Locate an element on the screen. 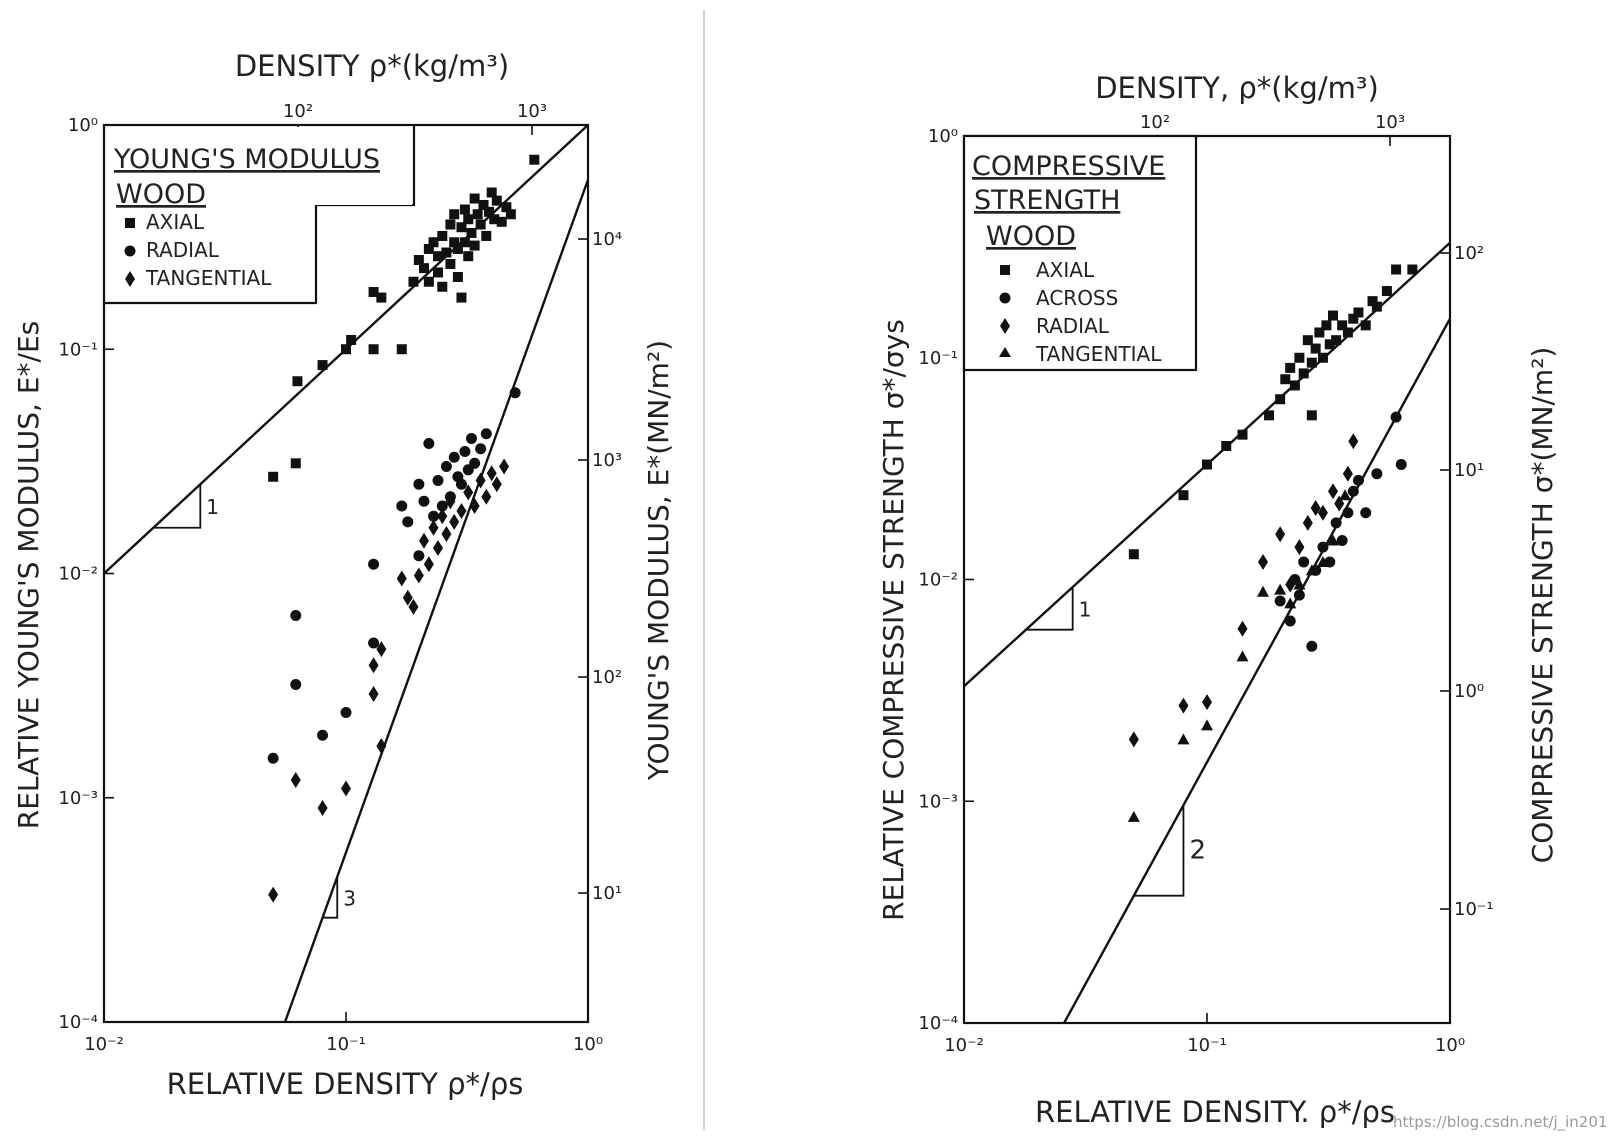 This screenshot has height=1137, width=1608. left-tick-label: 10⁰ is located at coordinates (83, 125).